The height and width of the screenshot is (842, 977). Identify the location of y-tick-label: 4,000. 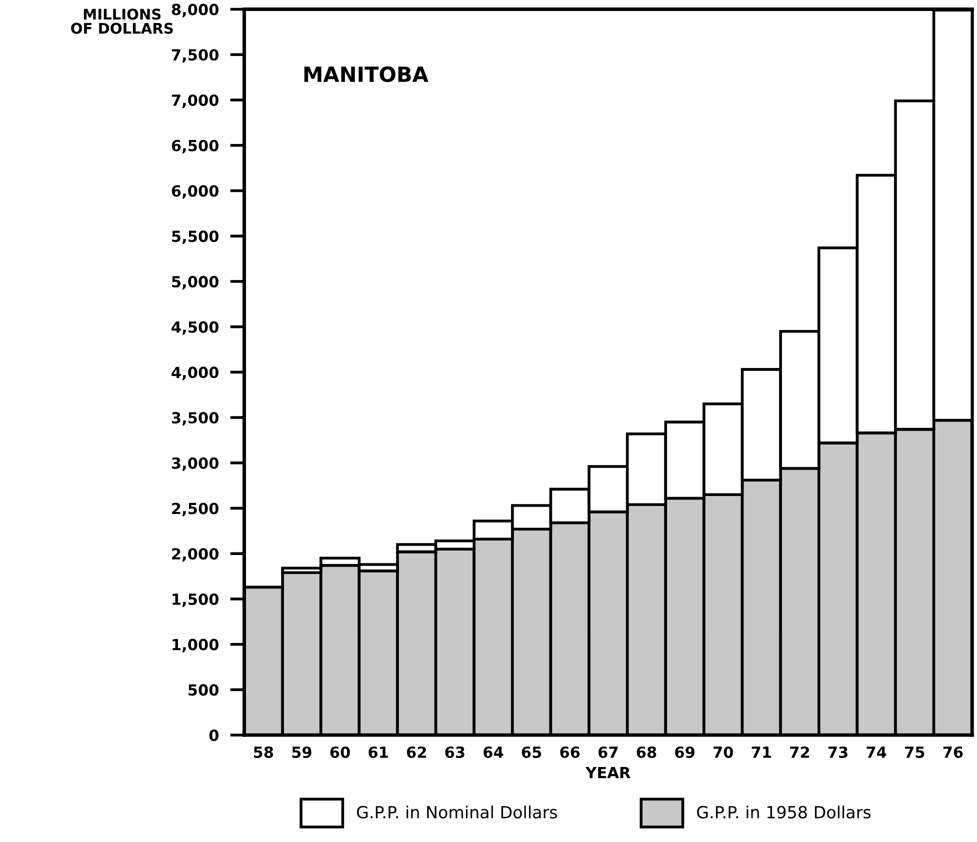
(195, 373).